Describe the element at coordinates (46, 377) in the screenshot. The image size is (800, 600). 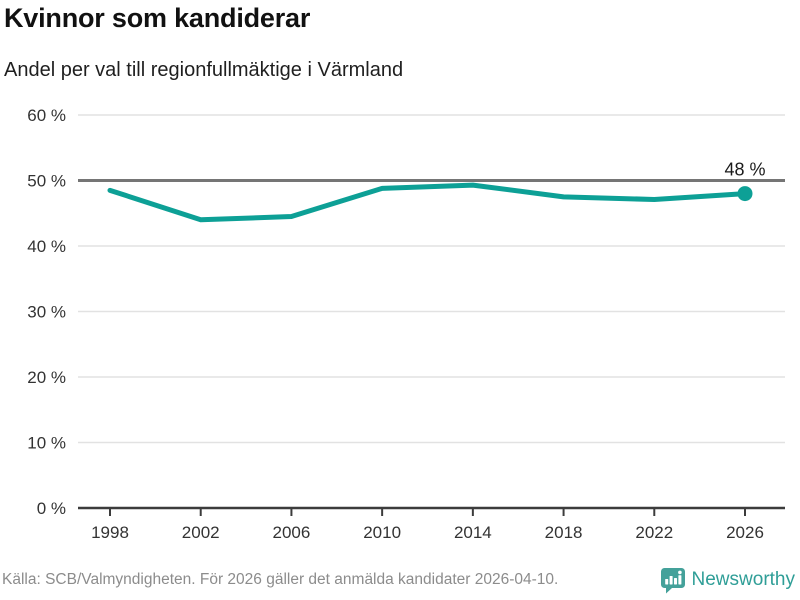
I see `svg-text: 20 %` at that location.